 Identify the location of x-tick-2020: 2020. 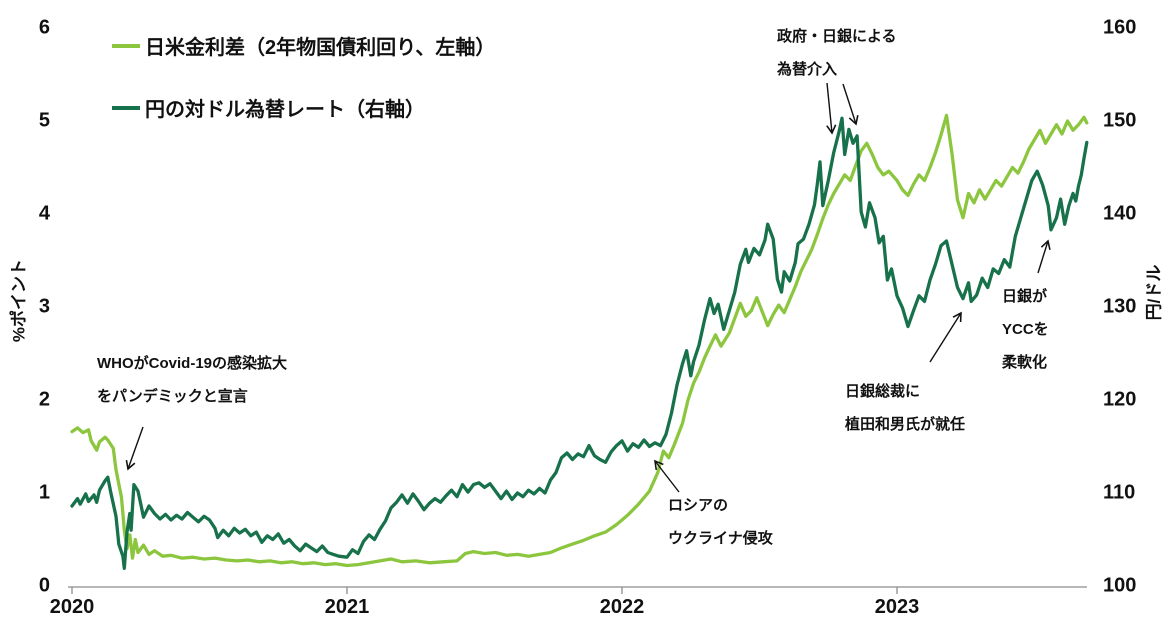
(72, 607).